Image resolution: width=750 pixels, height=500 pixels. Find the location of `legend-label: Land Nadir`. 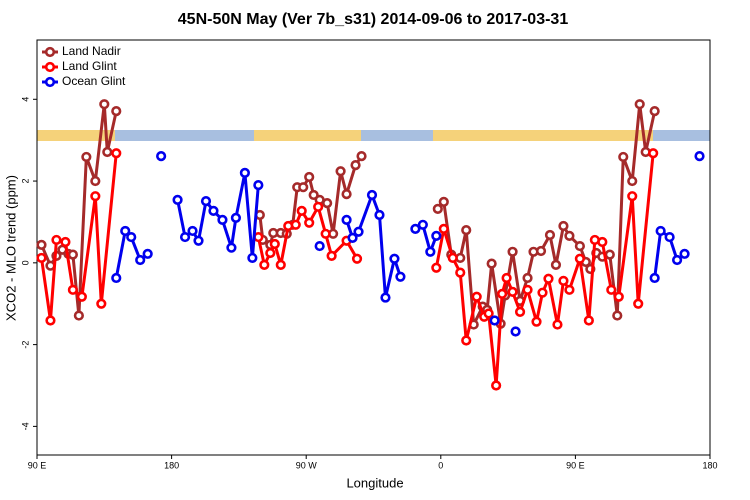

legend-label: Land Nadir is located at coordinates (91, 51).